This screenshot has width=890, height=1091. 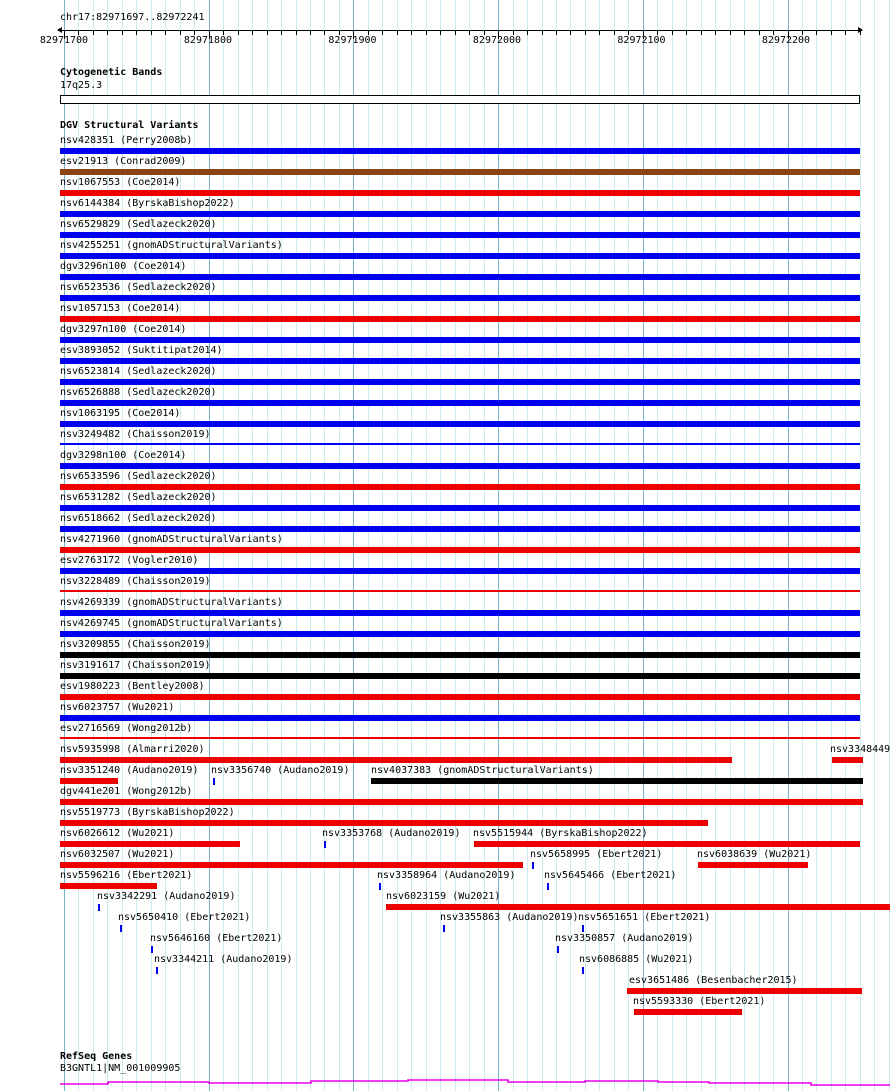 I want to click on variant-label: nsv6533596 (Sedlazeck2020), so click(x=138, y=476).